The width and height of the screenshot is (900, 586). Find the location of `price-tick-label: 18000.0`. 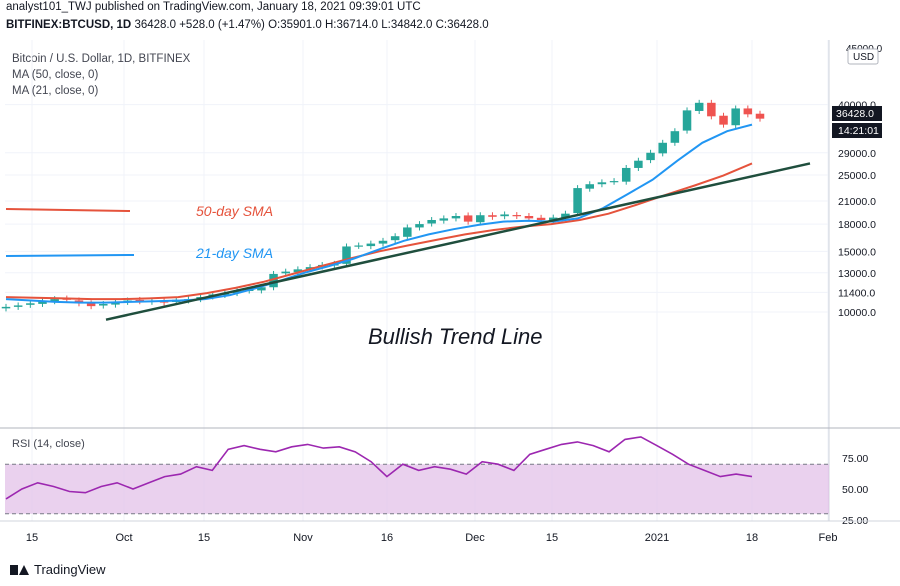

price-tick-label: 18000.0 is located at coordinates (857, 225).